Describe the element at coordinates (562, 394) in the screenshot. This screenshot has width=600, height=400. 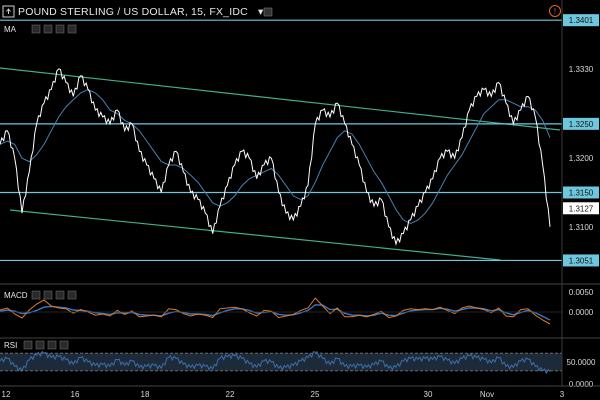
I see `date-tick-label: 3` at that location.